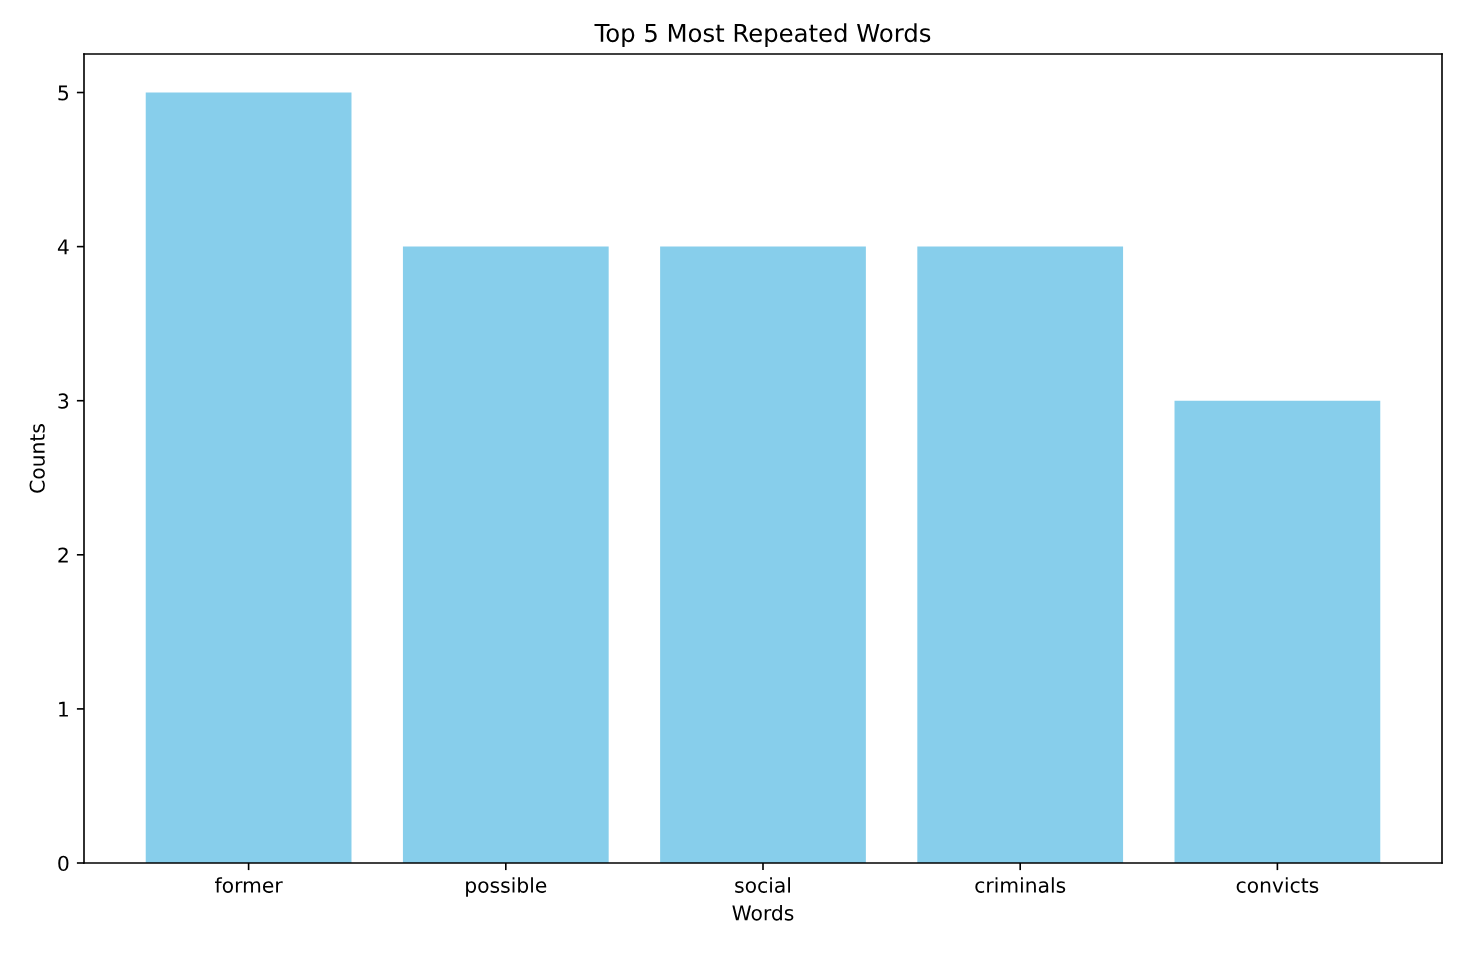 Image resolution: width=1460 pixels, height=957 pixels. Describe the element at coordinates (63, 863) in the screenshot. I see `y-tick-label: 0` at that location.